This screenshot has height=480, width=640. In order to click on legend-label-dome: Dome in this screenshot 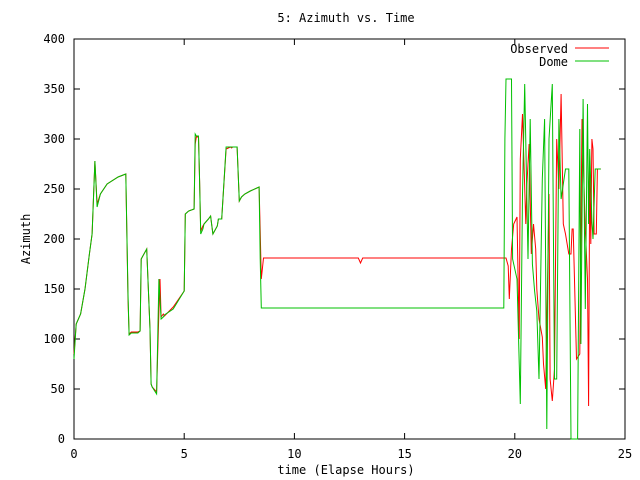, I will do `click(553, 62)`.